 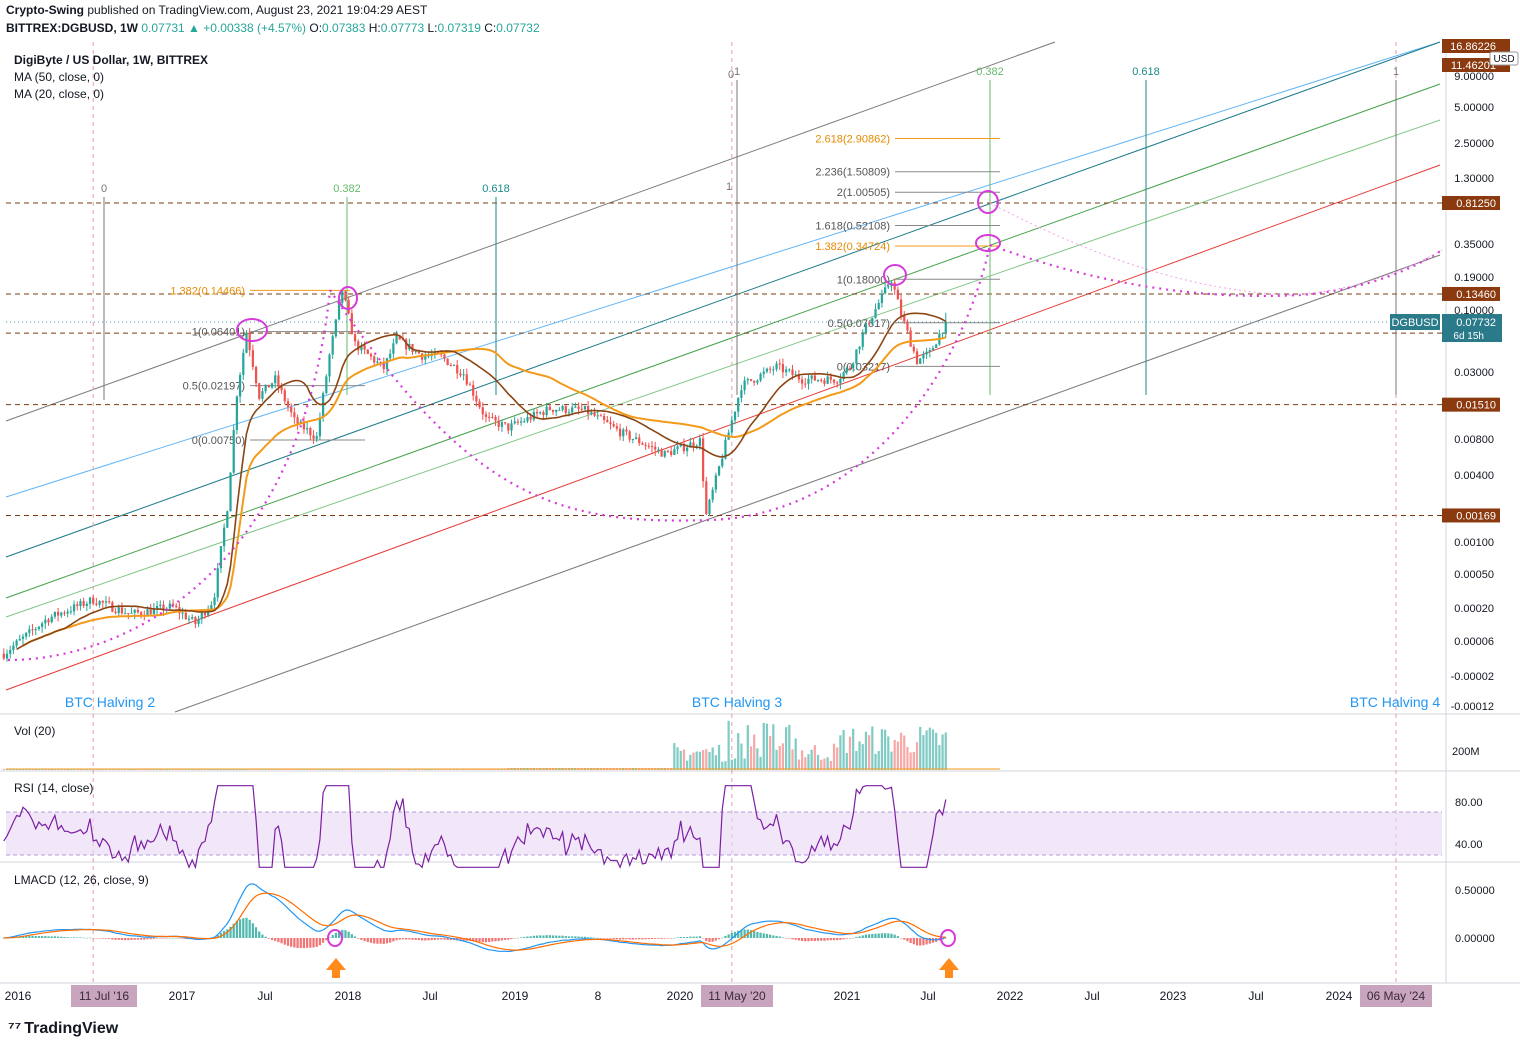 I want to click on legend-ma50: MA (50, close, 0), so click(x=59, y=77).